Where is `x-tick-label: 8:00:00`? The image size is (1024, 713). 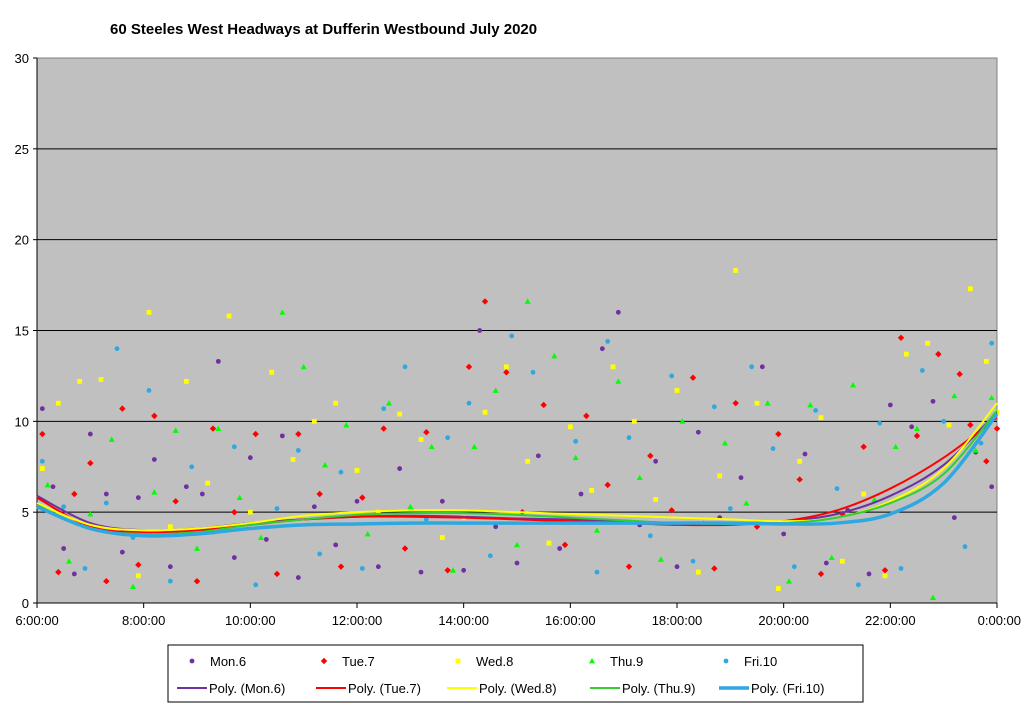
x-tick-label: 8:00:00 is located at coordinates (143, 620).